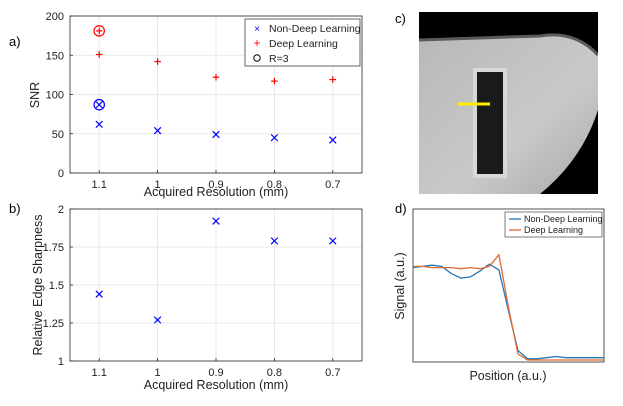  Describe the element at coordinates (256, 43) in the screenshot. I see `legend-marker-deep: +` at that location.